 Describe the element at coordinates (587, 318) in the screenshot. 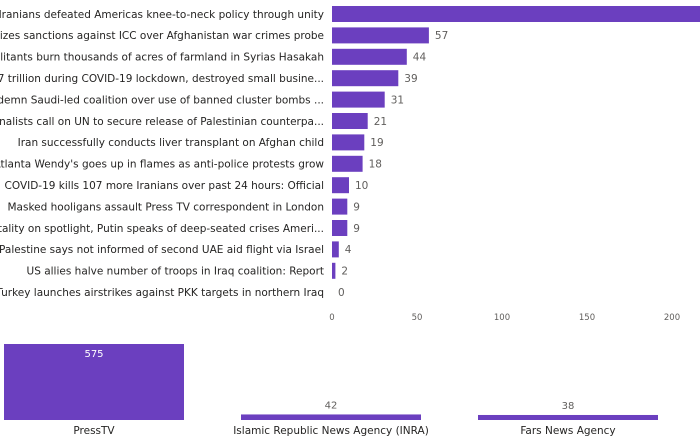

I see `x-tick-label: 150` at that location.